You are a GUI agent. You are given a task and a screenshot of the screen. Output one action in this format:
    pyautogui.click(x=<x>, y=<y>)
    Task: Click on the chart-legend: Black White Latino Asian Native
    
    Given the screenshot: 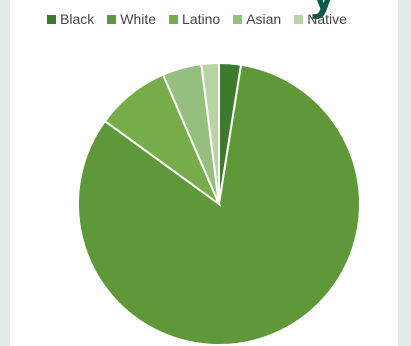 What is the action you would take?
    pyautogui.click(x=197, y=19)
    